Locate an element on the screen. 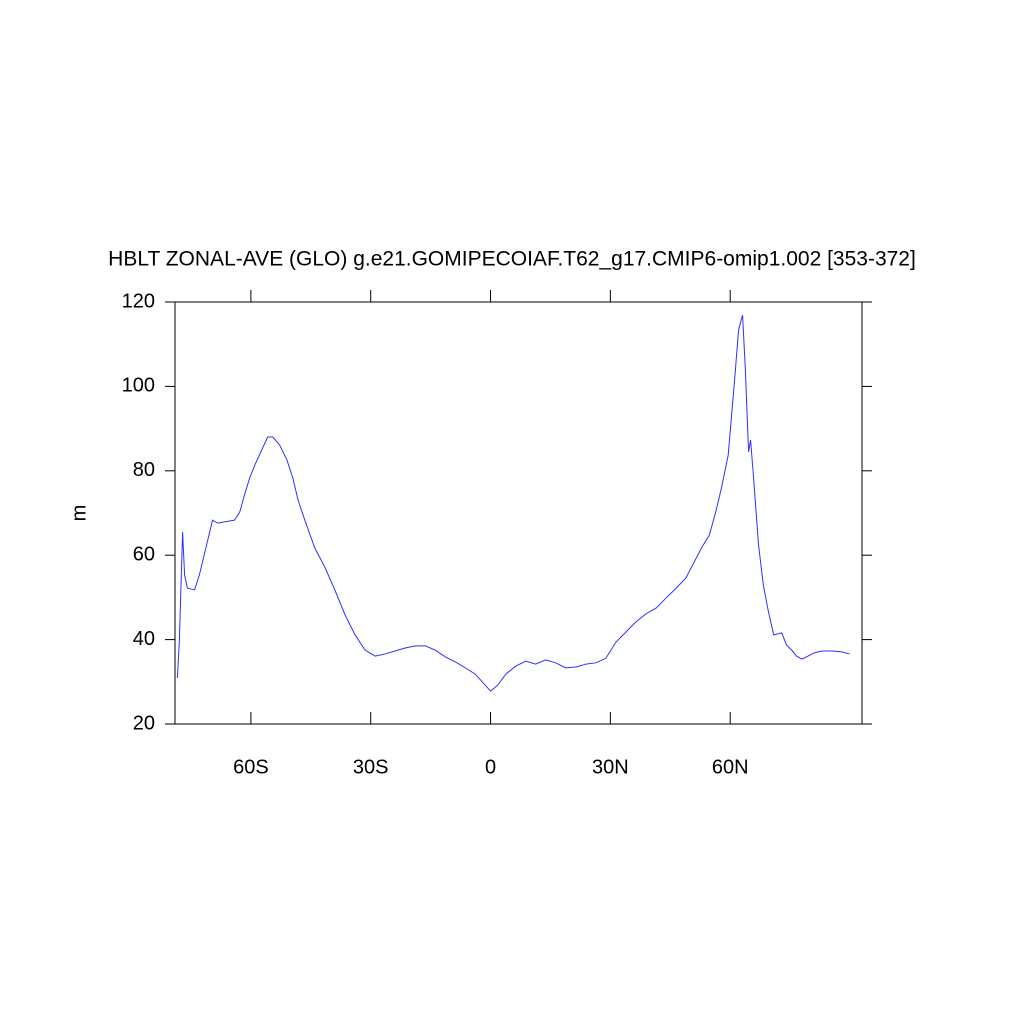 The image size is (1024, 1024). y-tick-label: 80 is located at coordinates (144, 470).